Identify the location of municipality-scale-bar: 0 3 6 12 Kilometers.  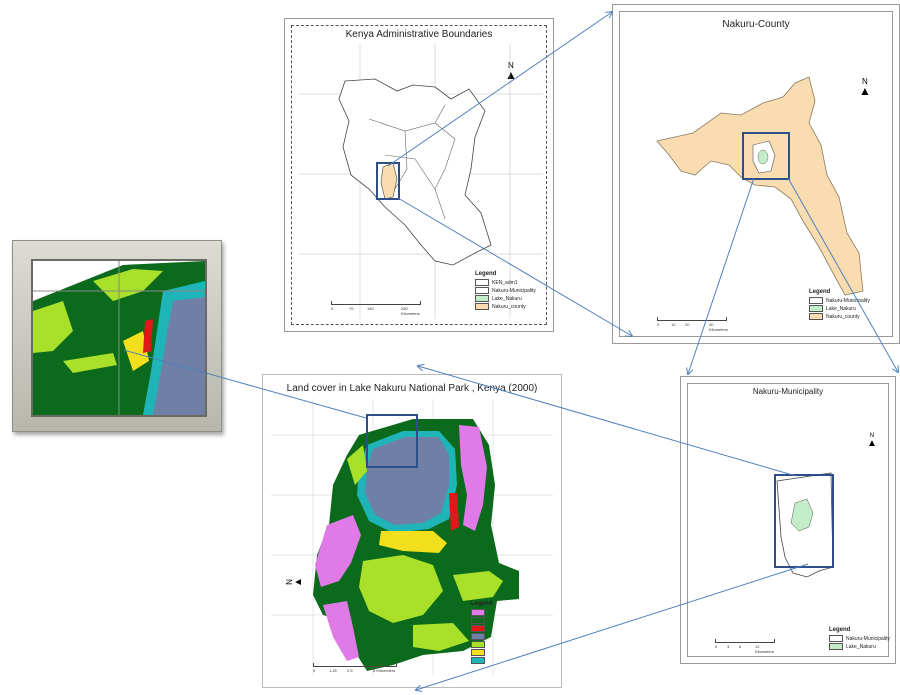
(745, 646).